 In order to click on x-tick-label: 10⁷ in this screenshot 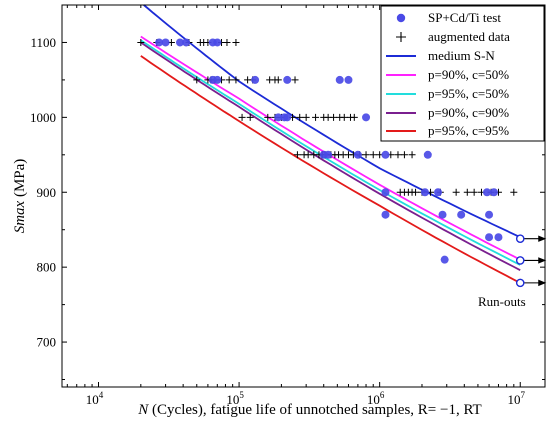, I will do `click(516, 398)`.